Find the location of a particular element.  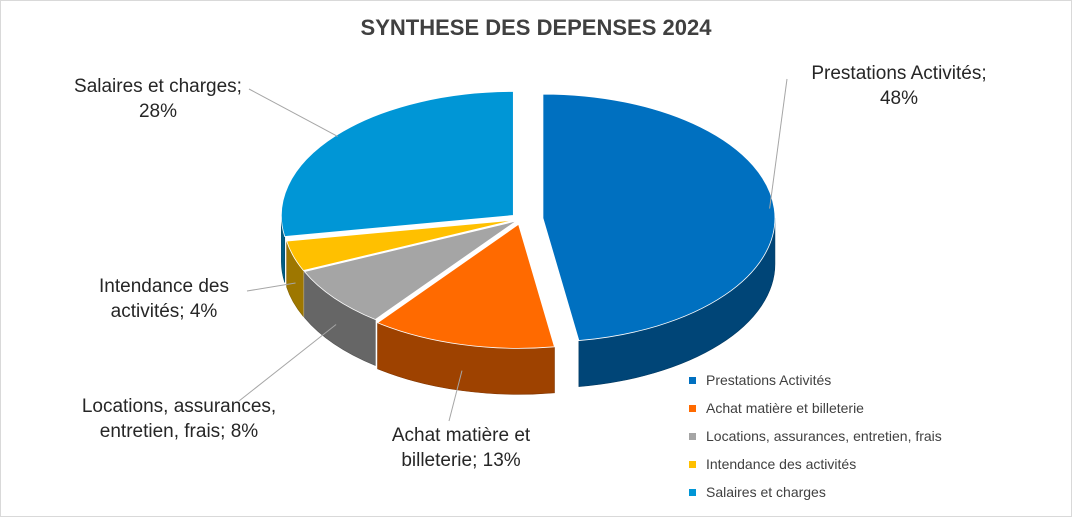

legend-item-locations: Locations, assurances, entretien, frais is located at coordinates (815, 436).